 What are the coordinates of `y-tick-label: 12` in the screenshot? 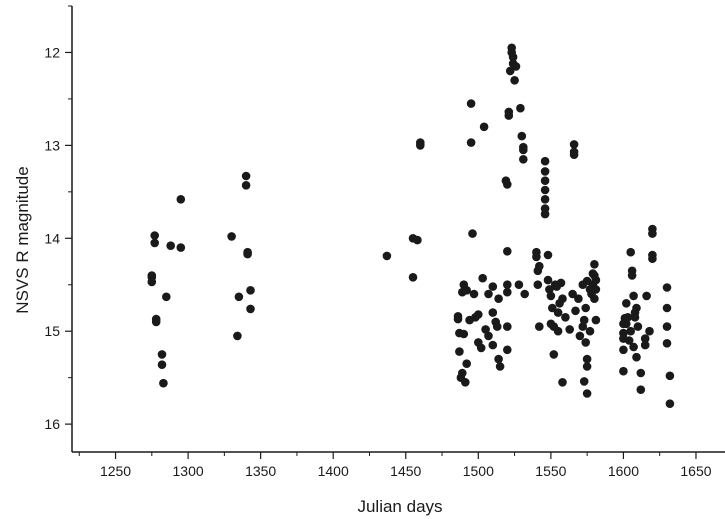 It's located at (52, 52).